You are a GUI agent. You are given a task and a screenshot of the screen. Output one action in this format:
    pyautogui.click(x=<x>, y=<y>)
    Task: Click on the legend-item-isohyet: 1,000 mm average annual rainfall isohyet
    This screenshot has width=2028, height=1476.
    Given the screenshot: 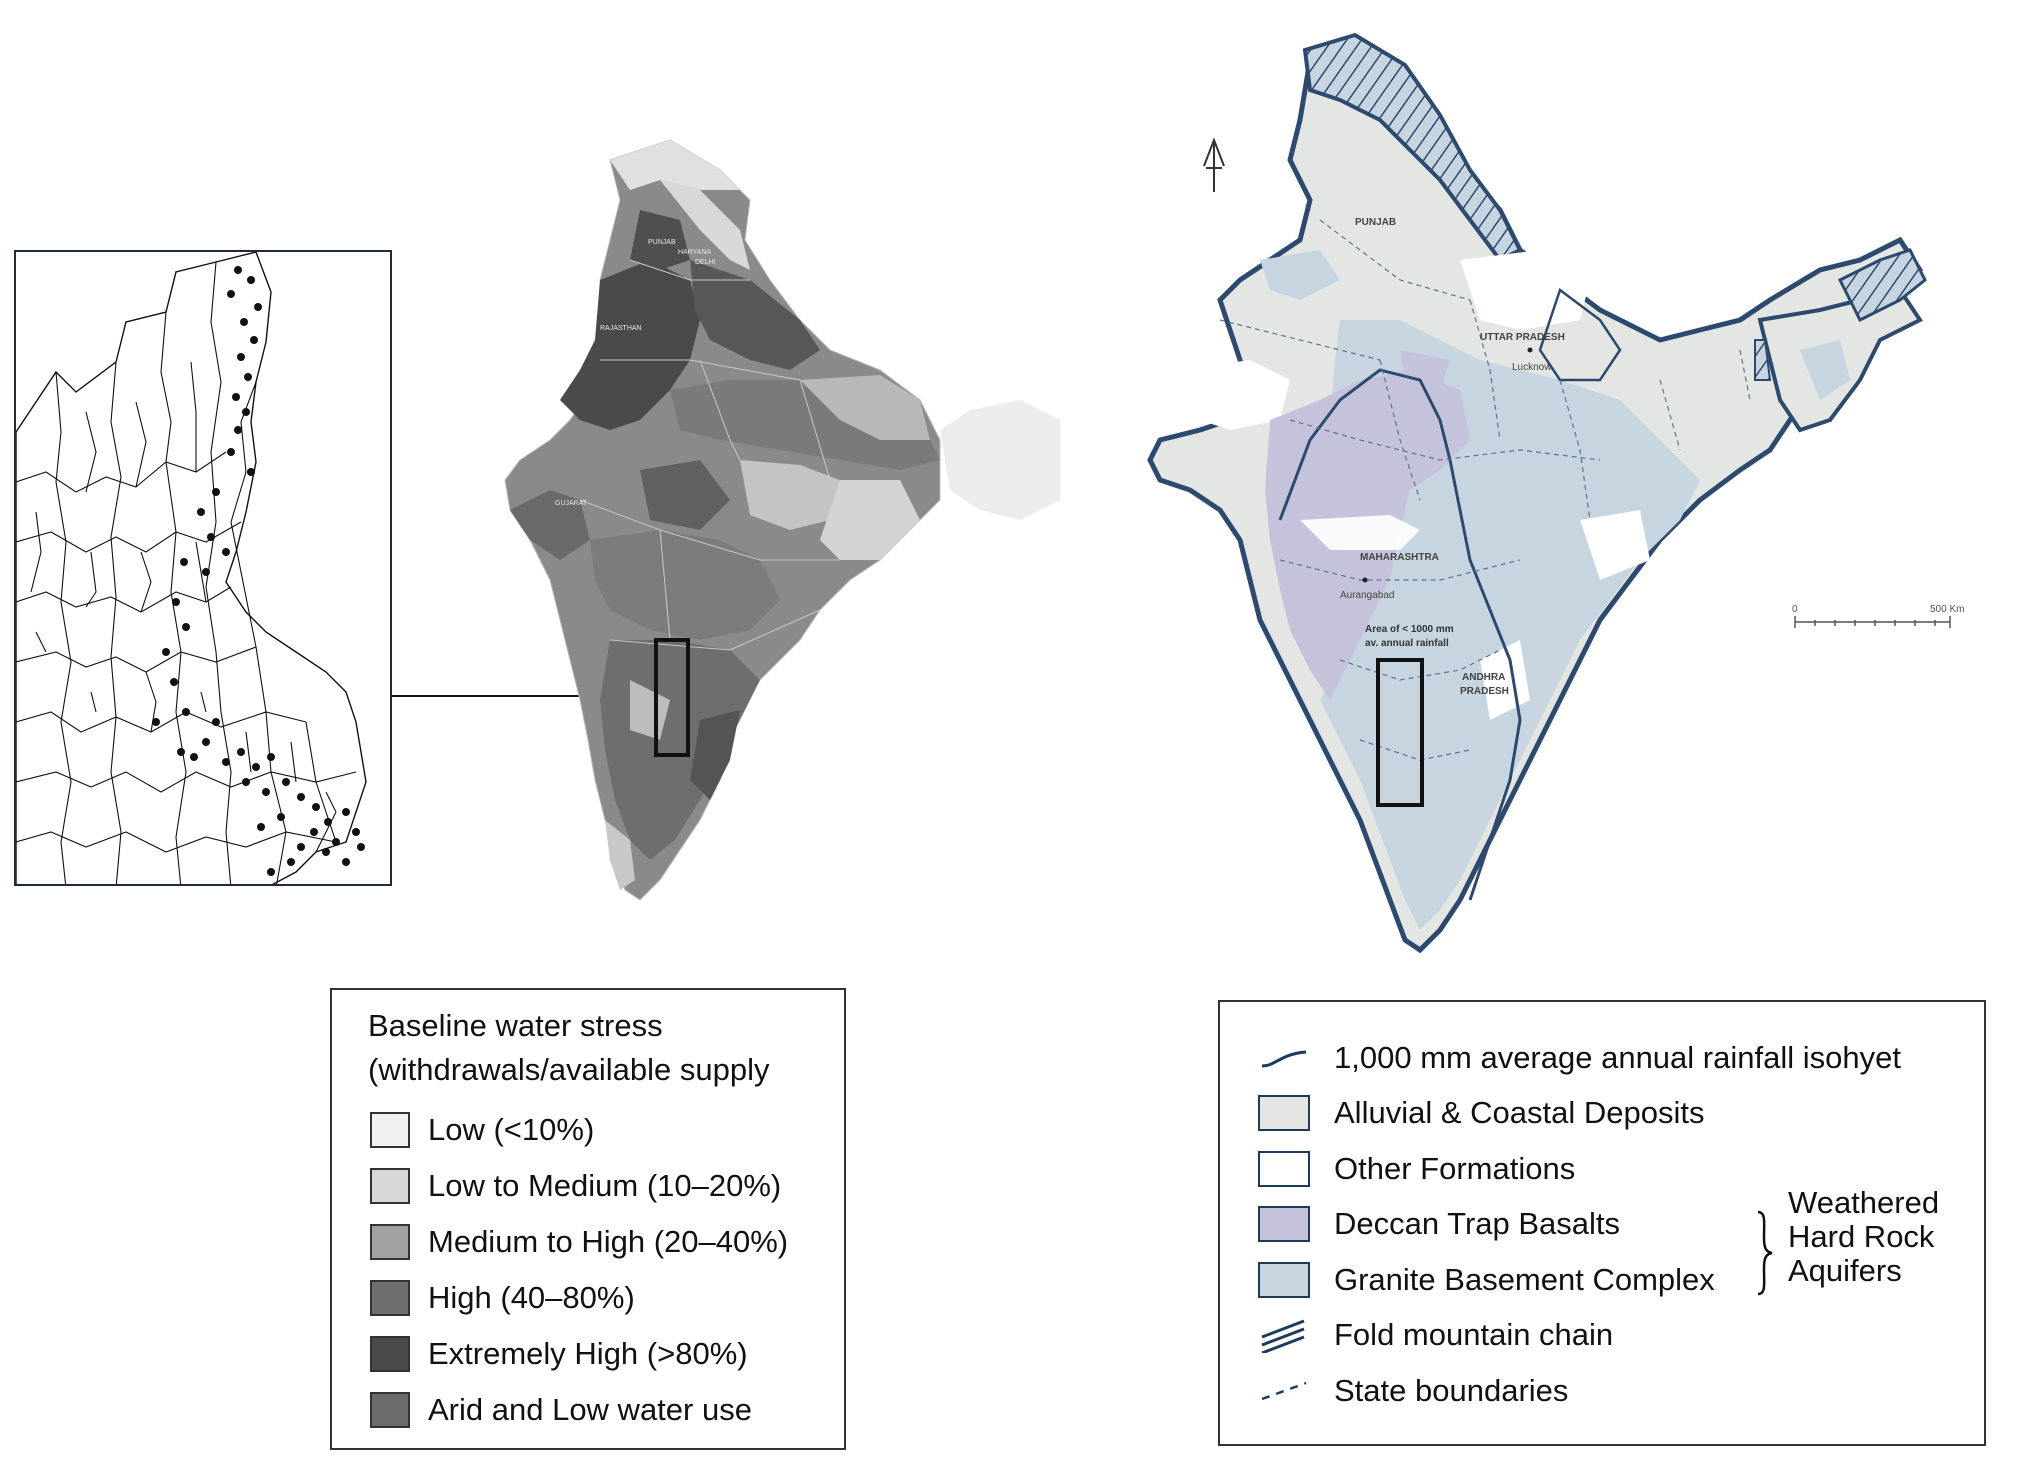 What is the action you would take?
    pyautogui.click(x=1579, y=1058)
    